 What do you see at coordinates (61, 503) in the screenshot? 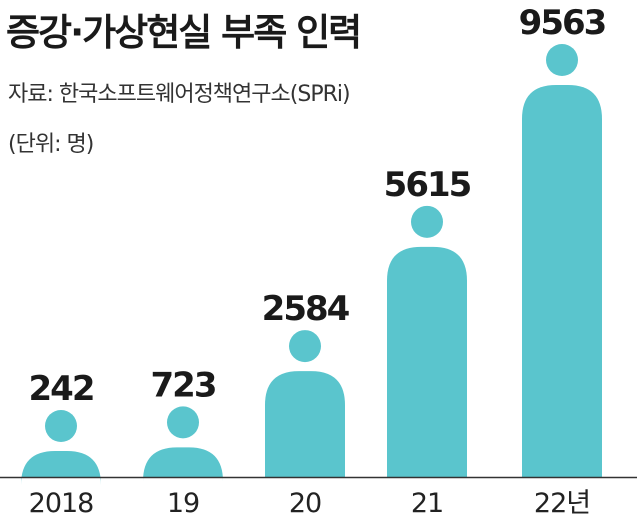
I see `x-tick-label: 2018` at bounding box center [61, 503].